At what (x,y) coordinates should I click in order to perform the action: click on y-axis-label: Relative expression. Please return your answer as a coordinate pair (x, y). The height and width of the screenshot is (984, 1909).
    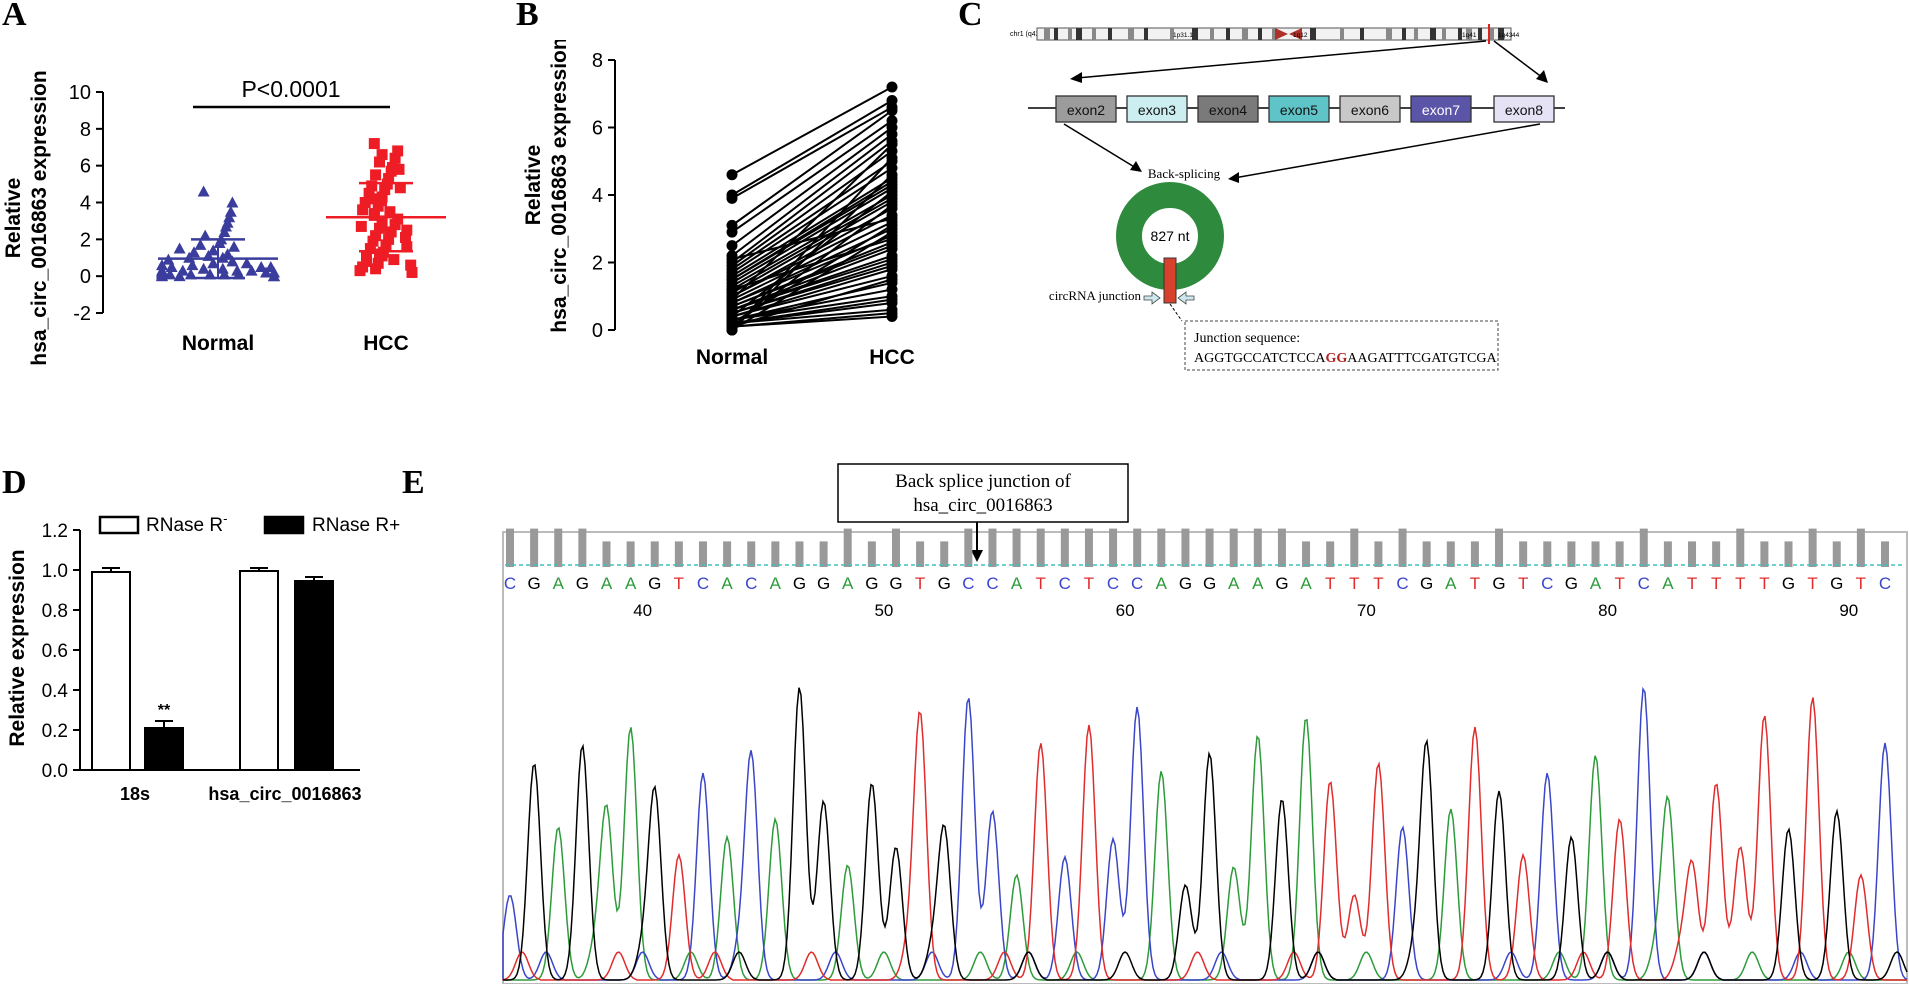
    Looking at the image, I should click on (17, 647).